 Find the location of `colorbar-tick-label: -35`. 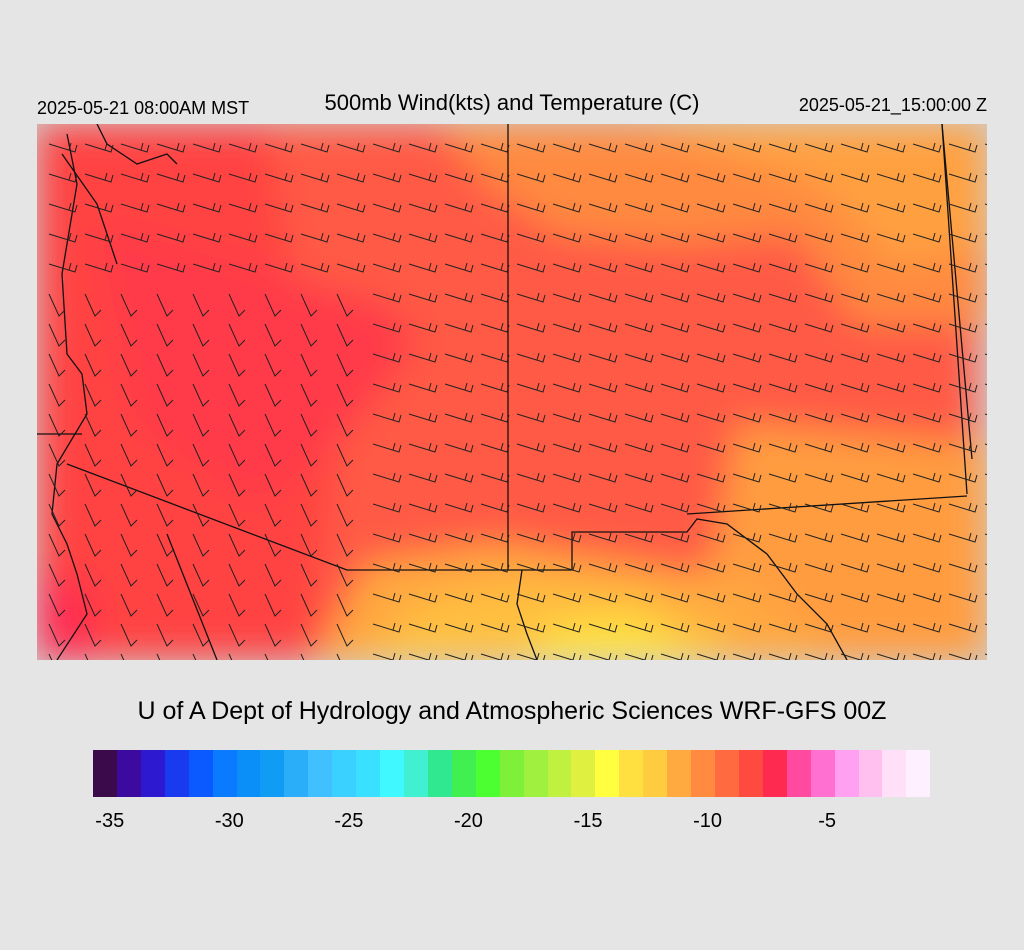

colorbar-tick-label: -35 is located at coordinates (110, 821).